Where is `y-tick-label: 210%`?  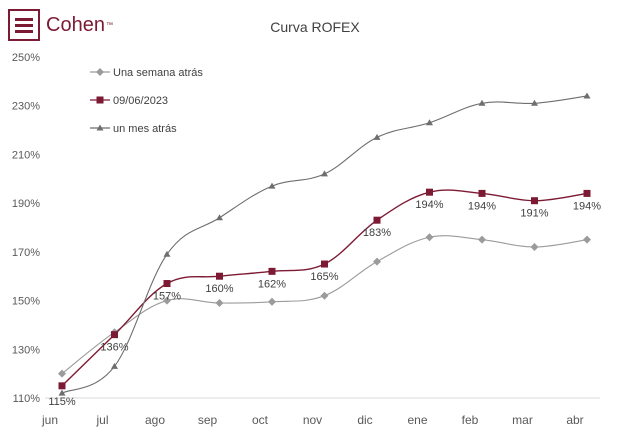 y-tick-label: 210% is located at coordinates (26, 155).